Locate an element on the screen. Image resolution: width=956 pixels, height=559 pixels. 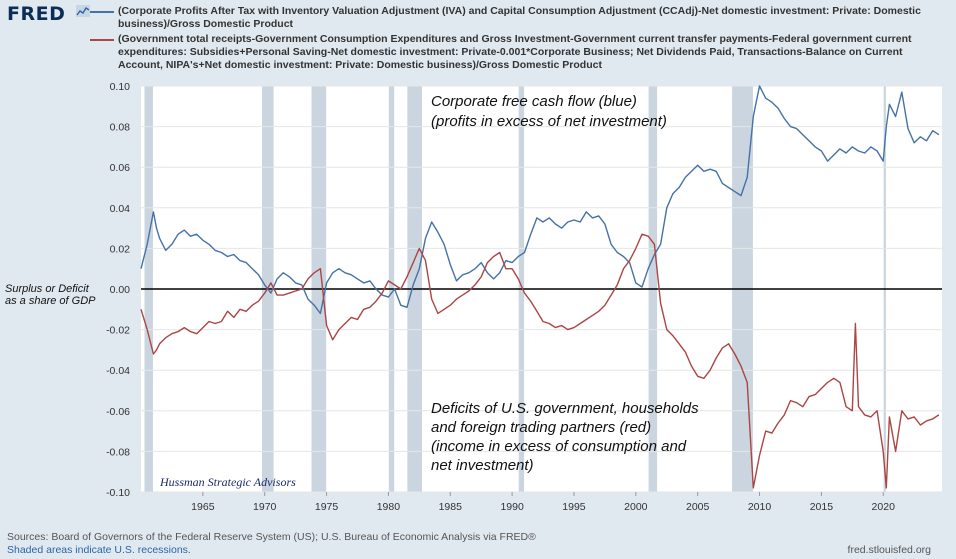
fred-logo: FRED is located at coordinates (36, 14).